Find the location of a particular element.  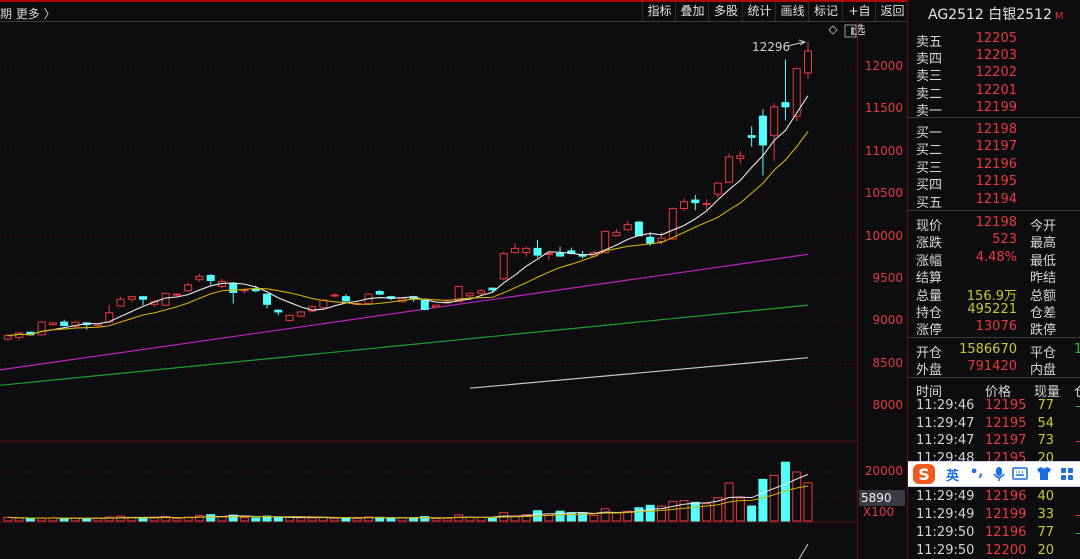

top-accent-line is located at coordinates (454, 1).